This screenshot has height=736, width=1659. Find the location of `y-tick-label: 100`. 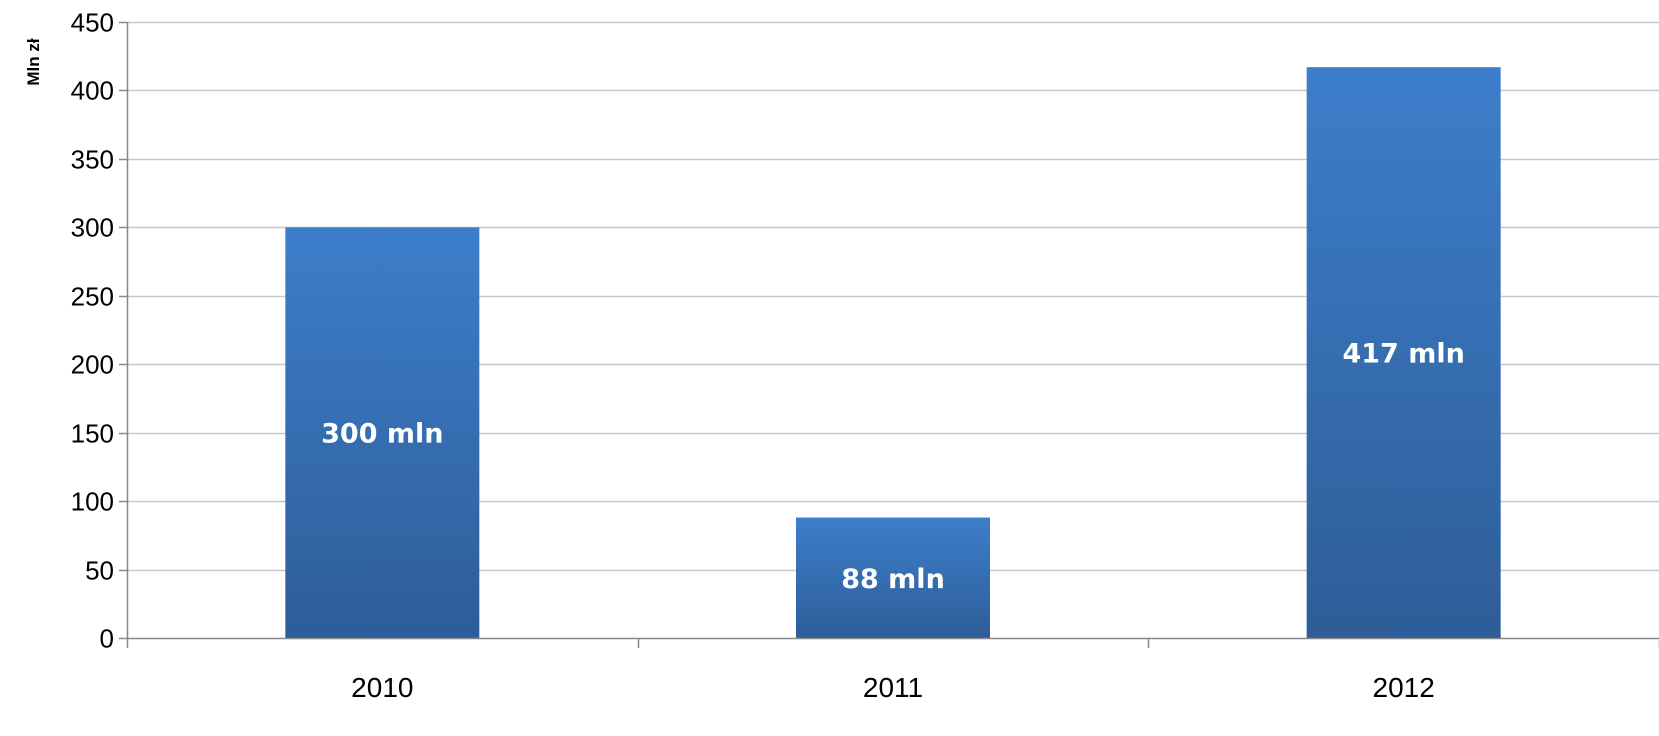

y-tick-label: 100 is located at coordinates (92, 502).